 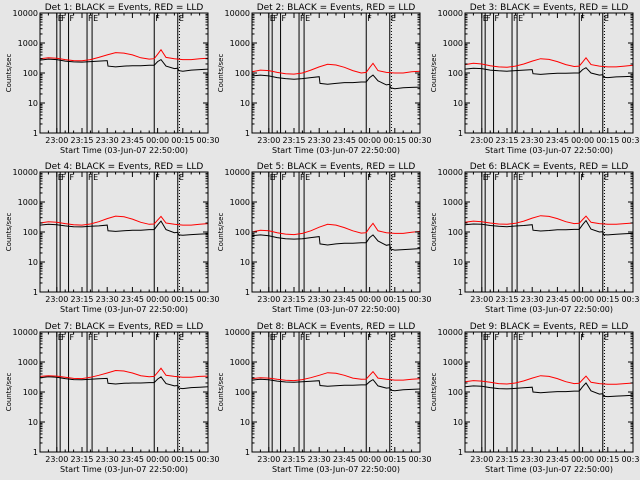 What do you see at coordinates (124, 167) in the screenshot?
I see `panel-title: Det 4: BLACK = Events, RED = LLD` at bounding box center [124, 167].